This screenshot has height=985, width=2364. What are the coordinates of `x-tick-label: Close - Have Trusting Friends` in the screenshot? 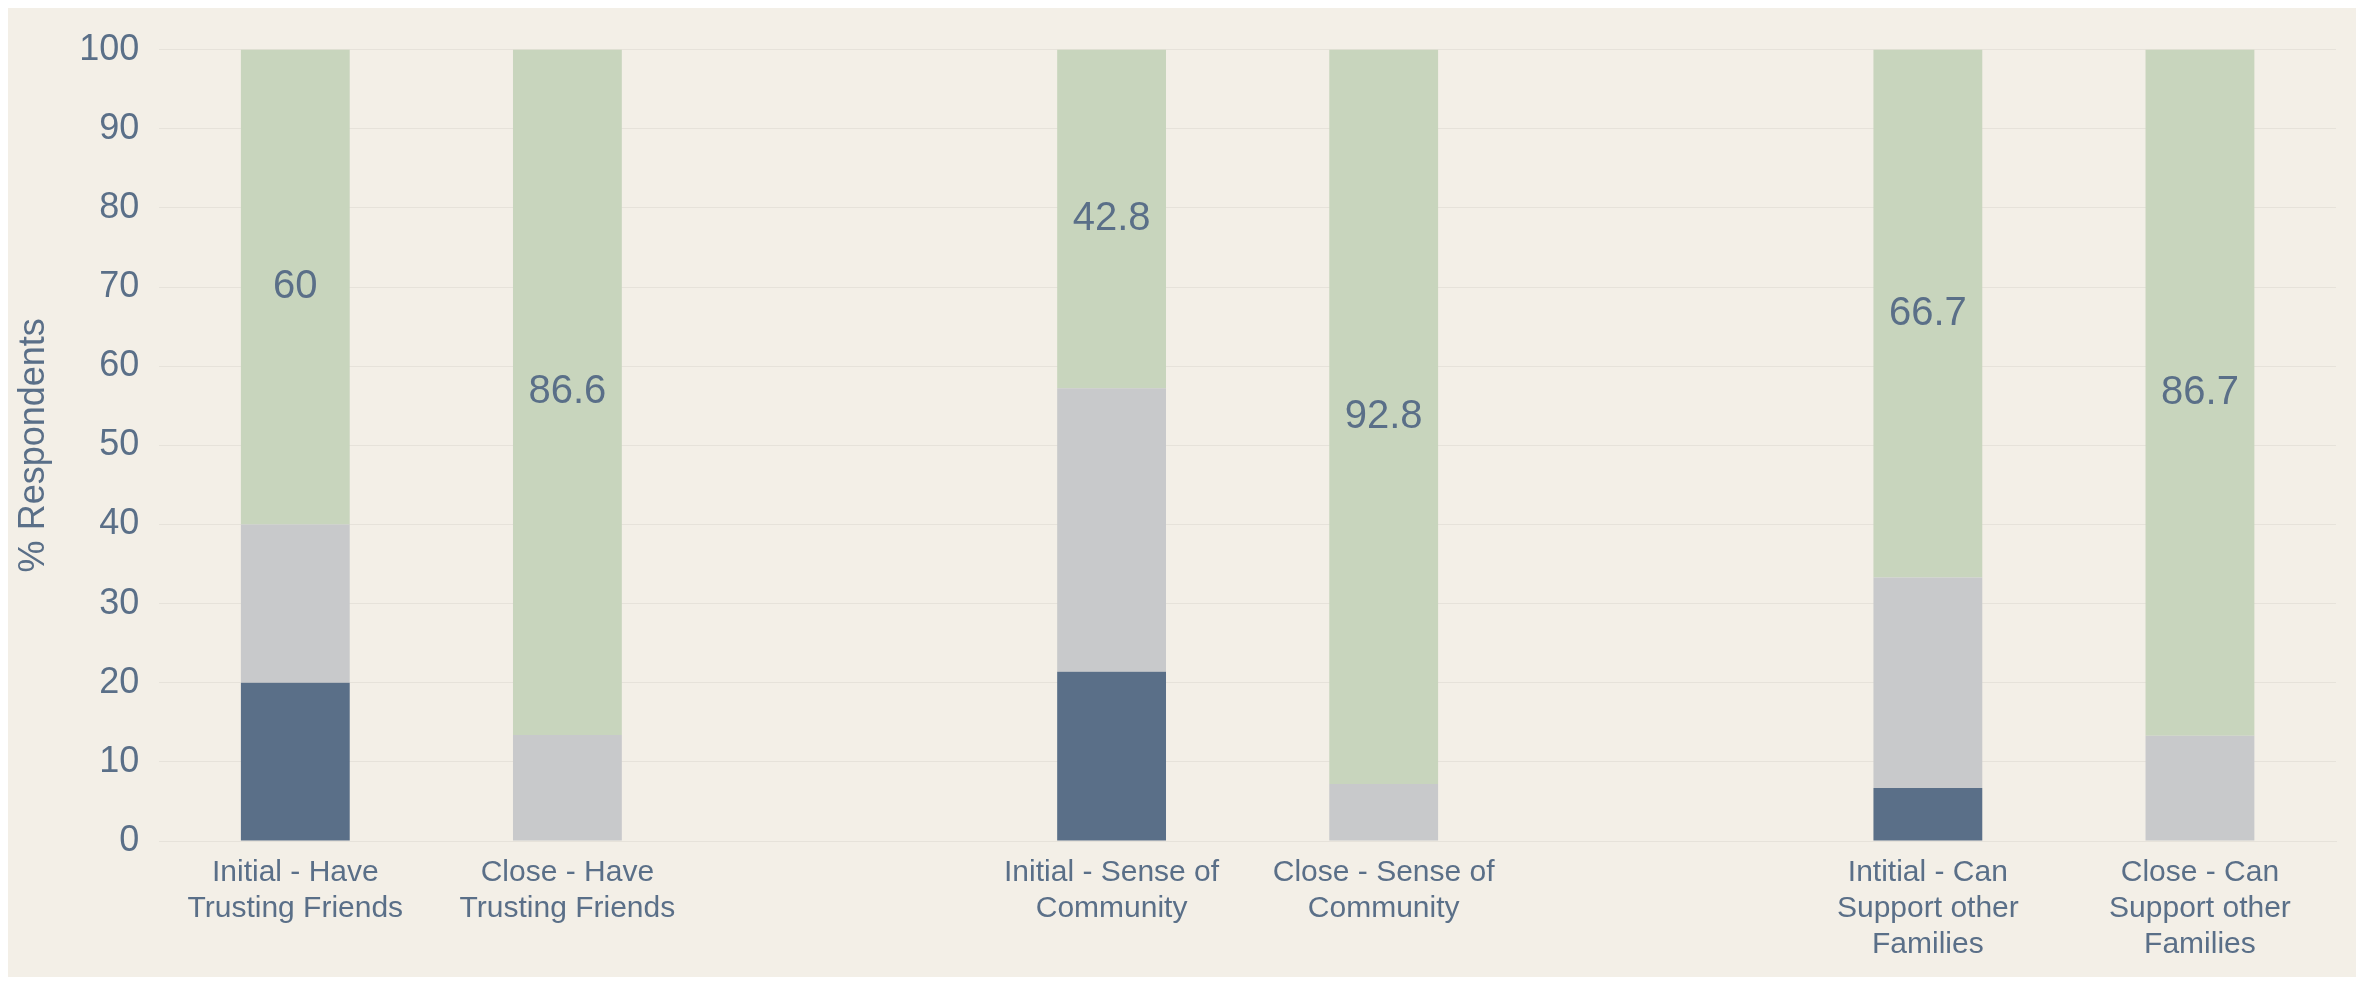 It's located at (567, 889).